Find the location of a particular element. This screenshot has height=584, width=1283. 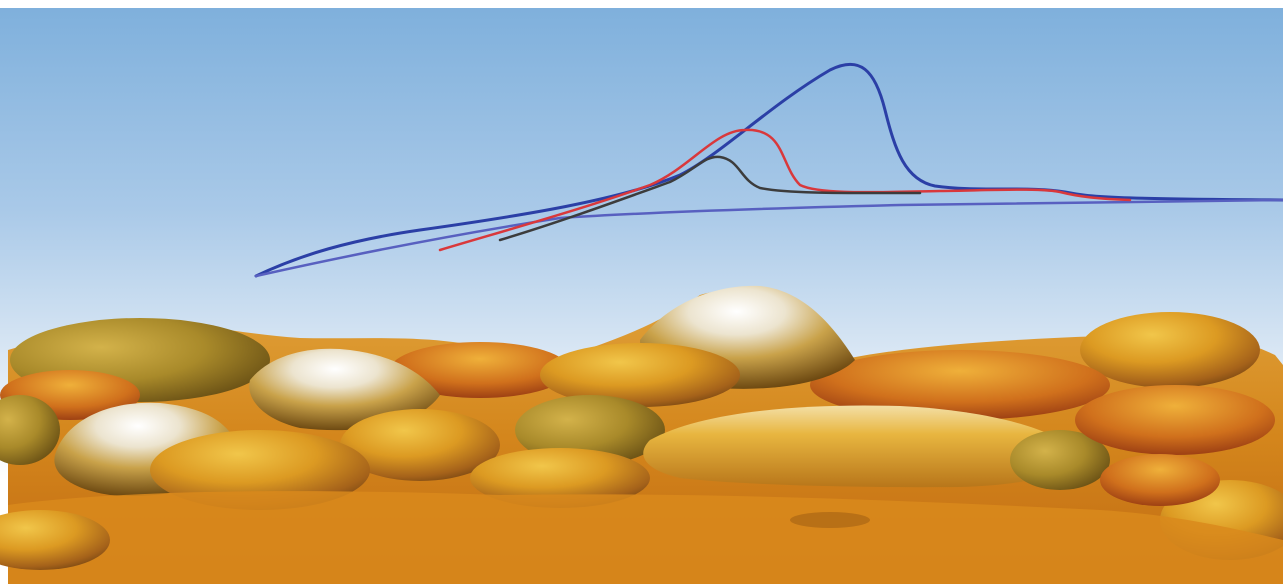

hill-lower-left-gold is located at coordinates (260, 470).